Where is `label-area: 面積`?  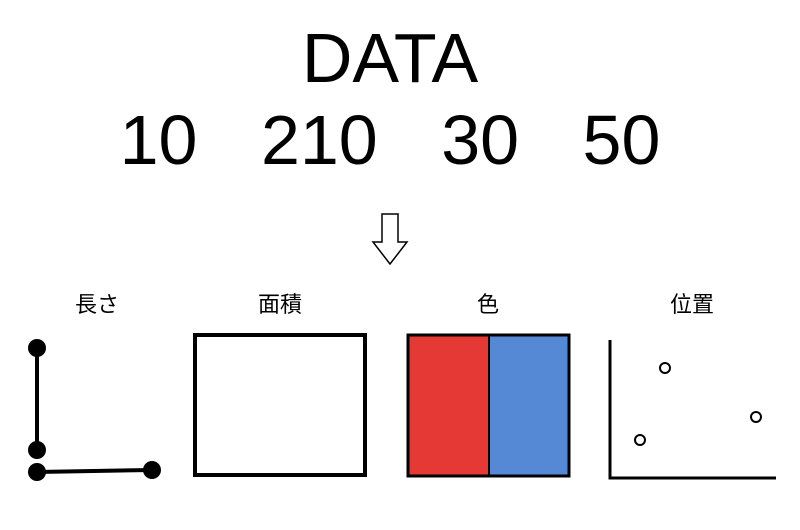 label-area: 面積 is located at coordinates (279, 304).